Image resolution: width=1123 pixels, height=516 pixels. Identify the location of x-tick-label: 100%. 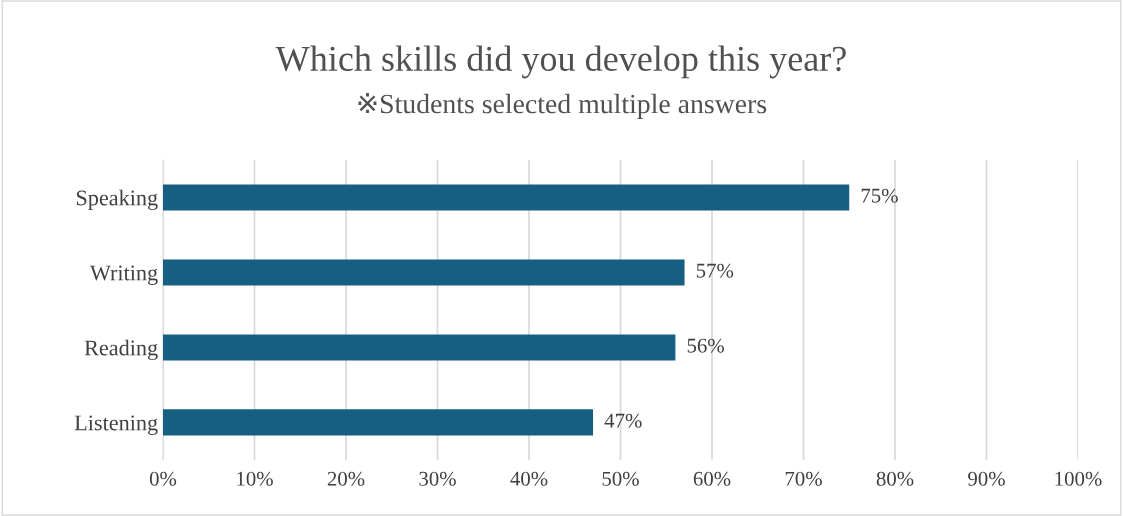
(1078, 478).